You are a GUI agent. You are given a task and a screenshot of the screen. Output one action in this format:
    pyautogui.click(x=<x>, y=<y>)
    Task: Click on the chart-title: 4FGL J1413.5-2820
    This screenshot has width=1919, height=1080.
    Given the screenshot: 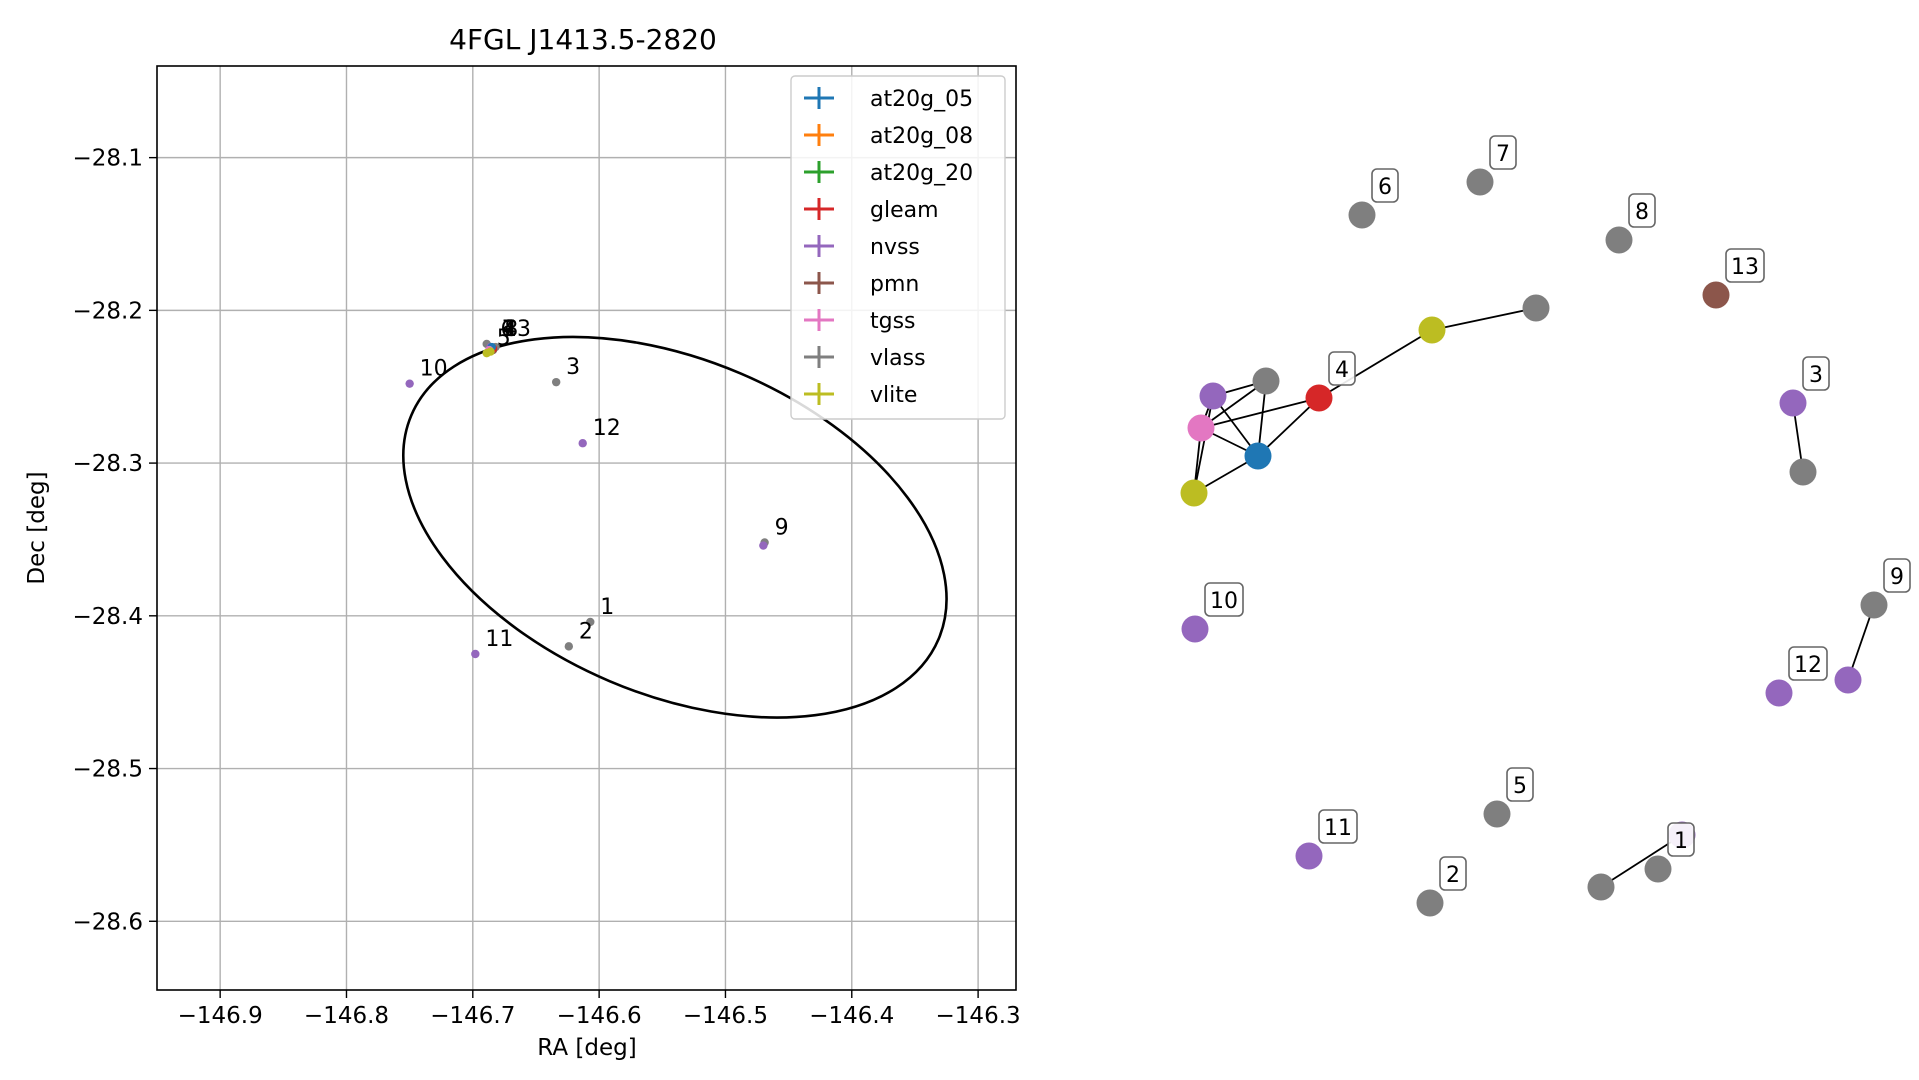 What is the action you would take?
    pyautogui.click(x=583, y=39)
    